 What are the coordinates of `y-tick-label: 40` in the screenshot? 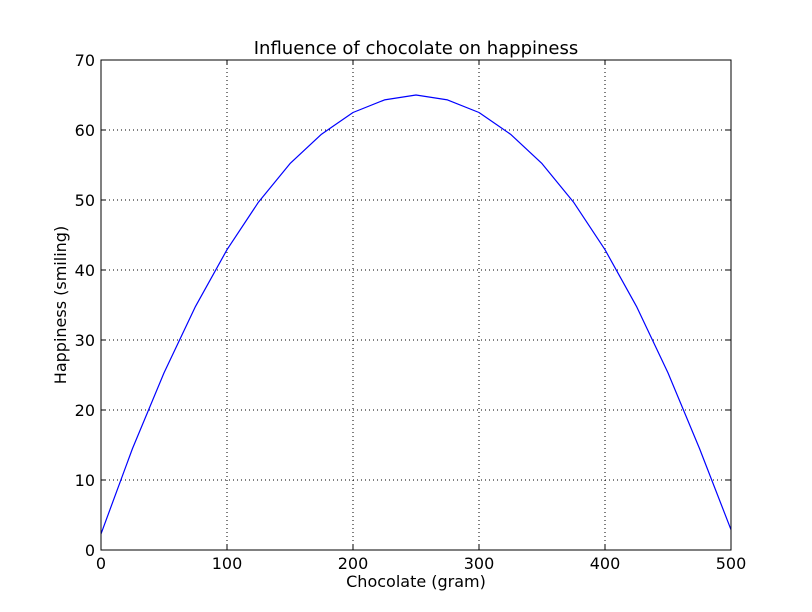 It's located at (85, 270).